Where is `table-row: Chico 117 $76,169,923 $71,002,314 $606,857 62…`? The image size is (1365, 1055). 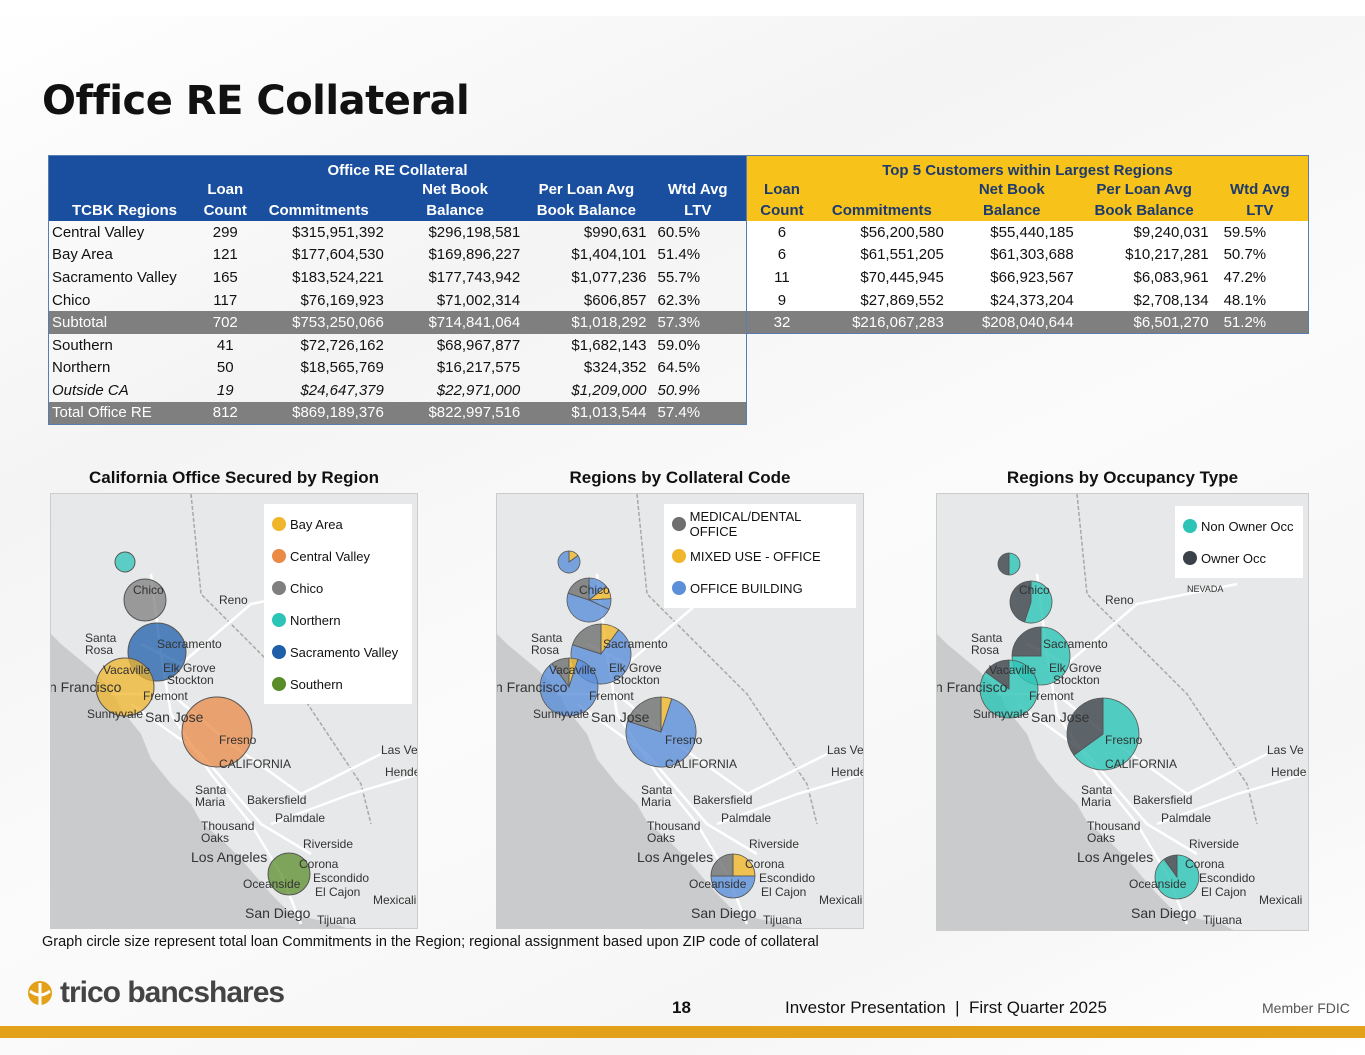 table-row: Chico 117 $76,169,923 $71,002,314 $606,857 62… is located at coordinates (398, 300).